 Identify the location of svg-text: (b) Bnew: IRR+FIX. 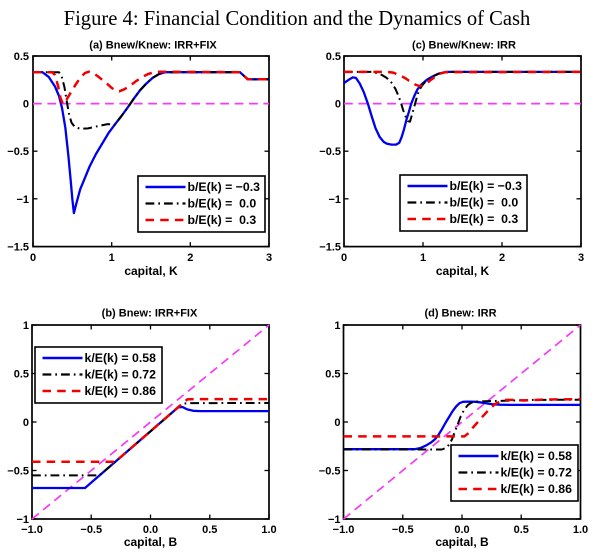
(150, 314).